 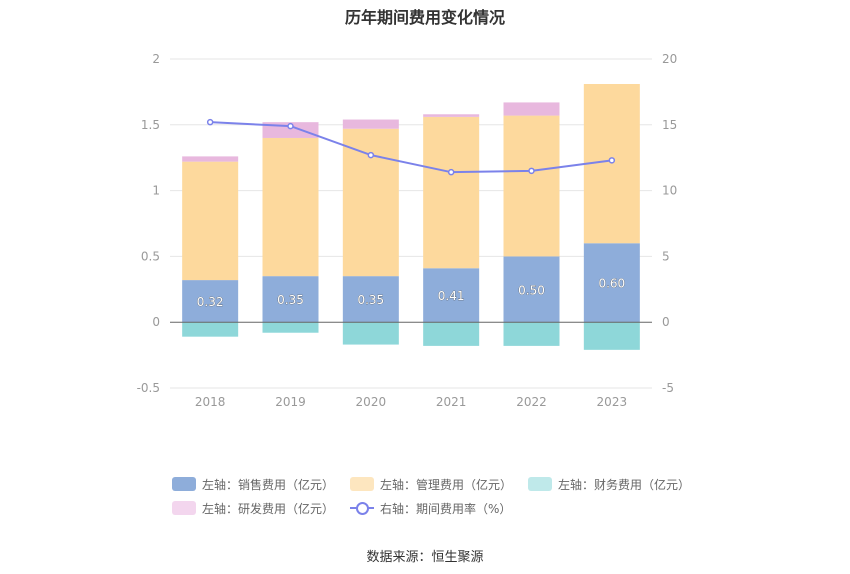 I want to click on y-right-tick-label: -5, so click(x=668, y=388).